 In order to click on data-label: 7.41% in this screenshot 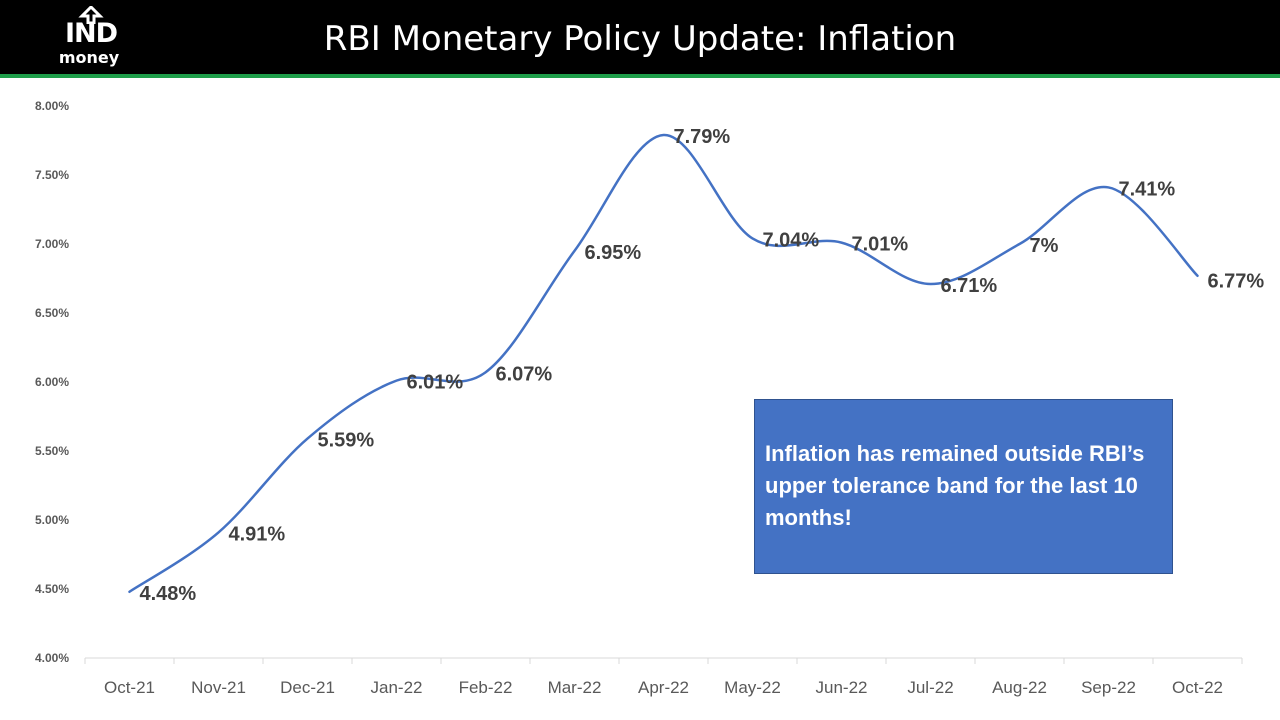, I will do `click(1147, 189)`.